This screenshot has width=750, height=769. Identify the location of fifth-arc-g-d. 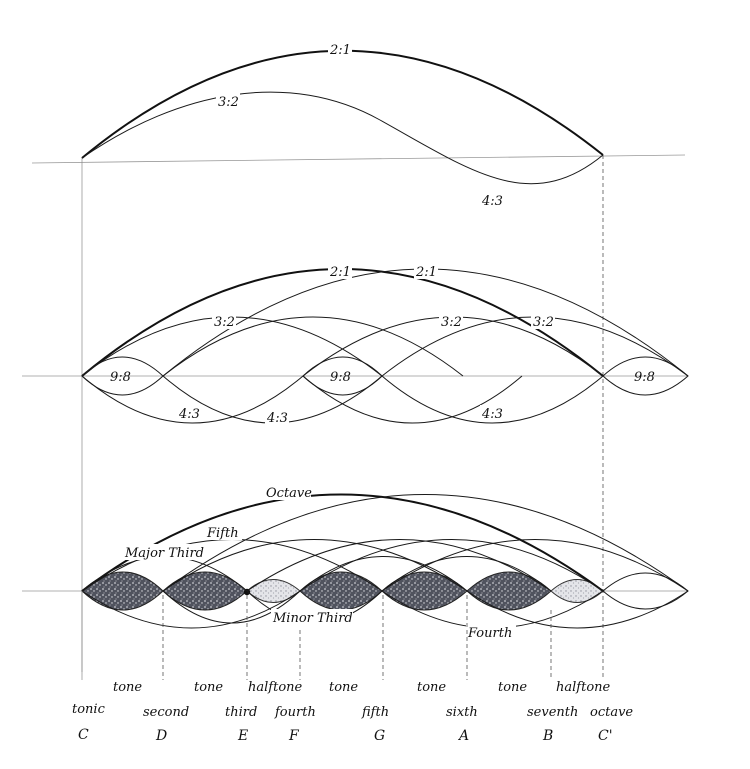
(535, 565).